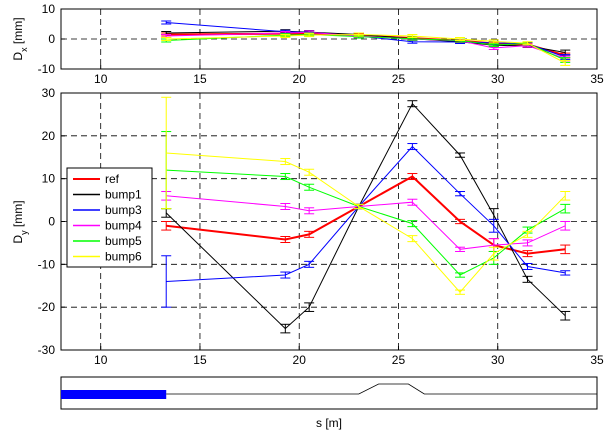  Describe the element at coordinates (109, 217) in the screenshot. I see `legend-box` at that location.